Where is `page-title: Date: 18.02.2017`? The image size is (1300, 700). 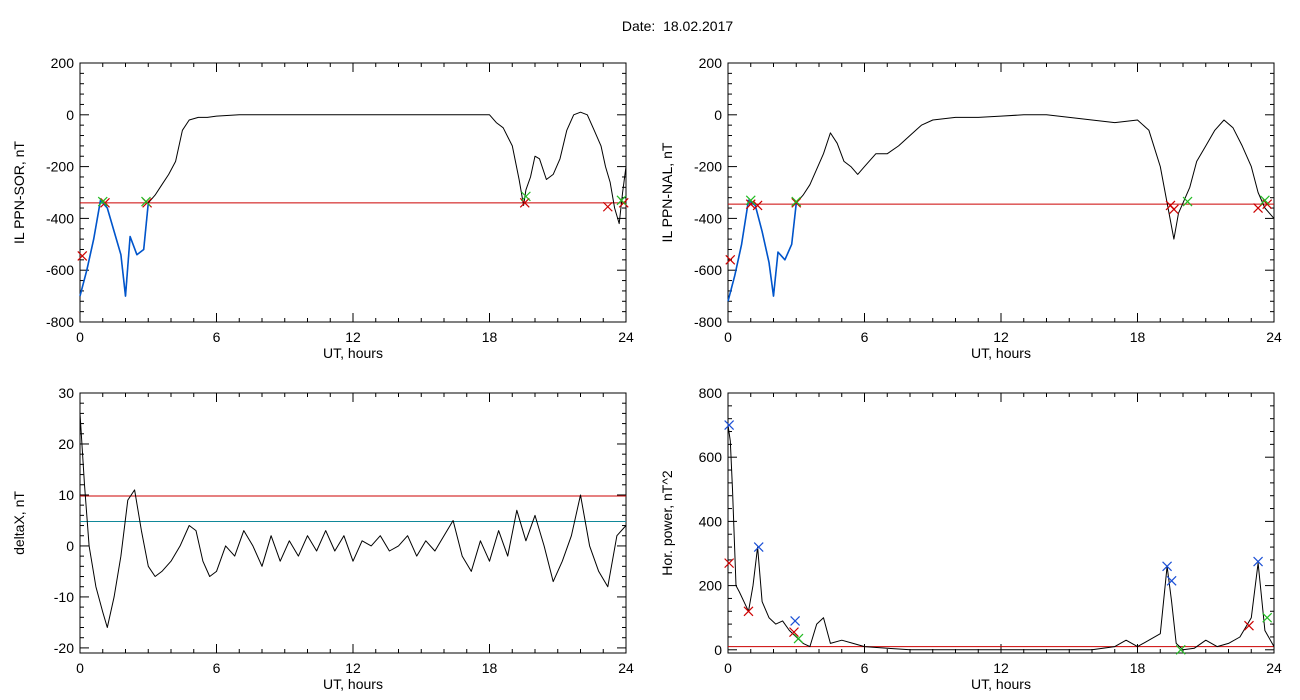 page-title: Date: 18.02.2017 is located at coordinates (677, 26).